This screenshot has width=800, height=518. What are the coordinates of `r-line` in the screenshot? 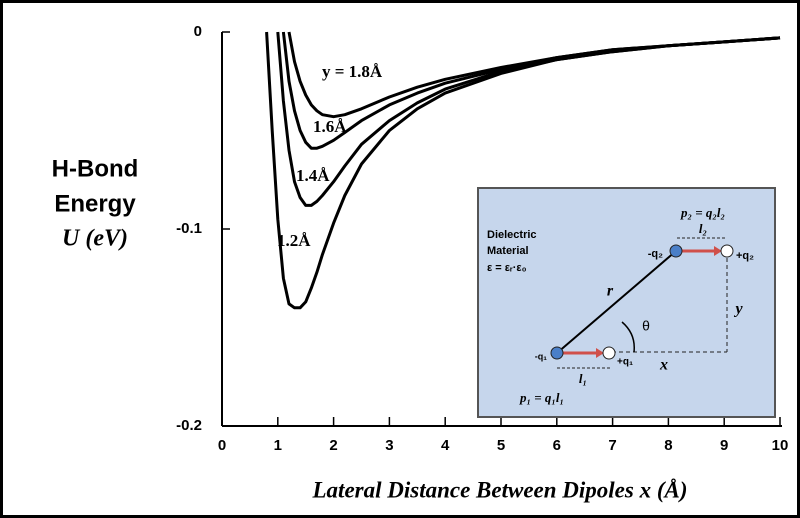 It's located at (616, 302).